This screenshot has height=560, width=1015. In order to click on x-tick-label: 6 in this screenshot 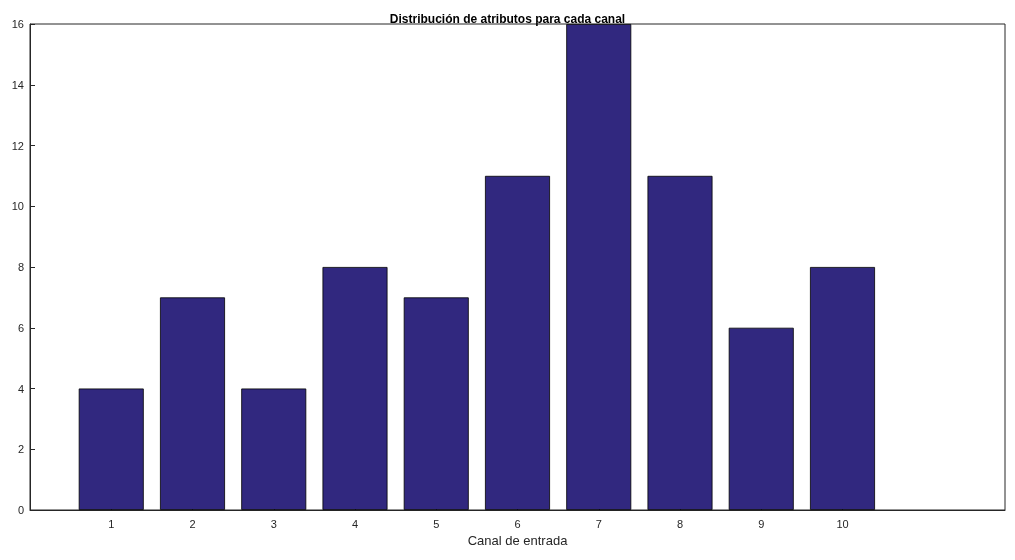, I will do `click(517, 523)`.